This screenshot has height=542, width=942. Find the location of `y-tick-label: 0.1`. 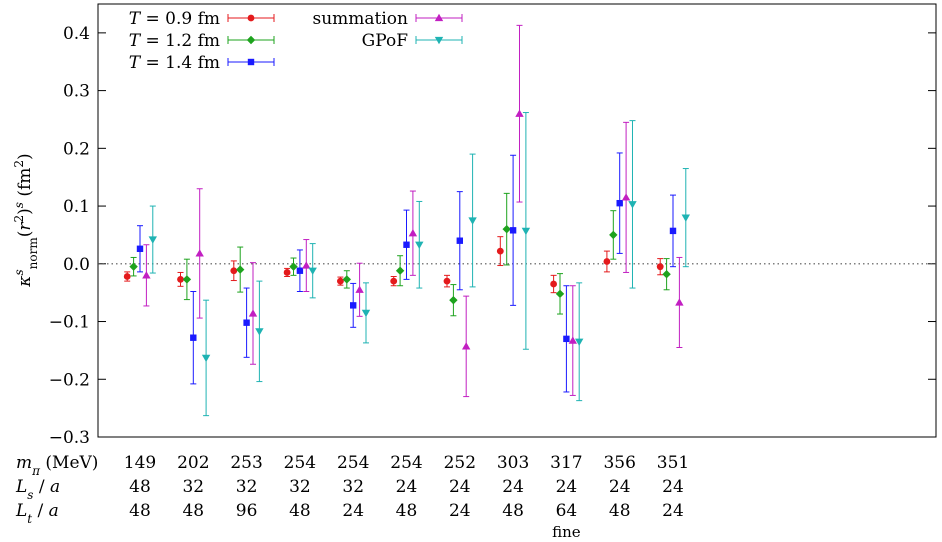

y-tick-label: 0.1 is located at coordinates (76, 207).